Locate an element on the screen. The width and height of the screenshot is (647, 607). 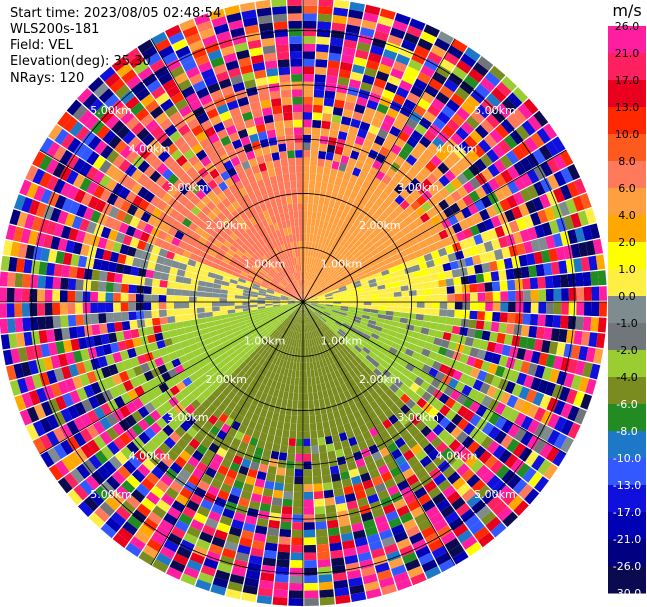
colorbar-tick-label: 17.0 is located at coordinates (627, 80).